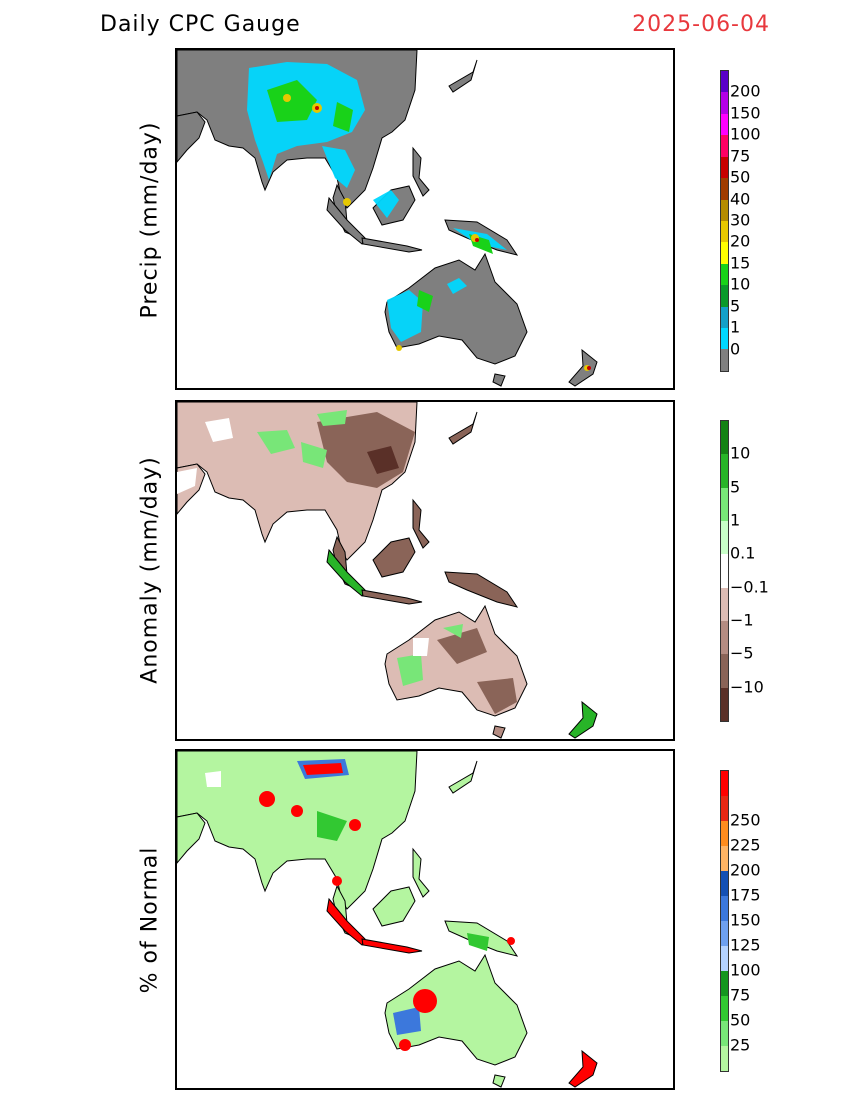 The image size is (850, 1100). I want to click on anomaly-dry-darkest, so click(383, 460).